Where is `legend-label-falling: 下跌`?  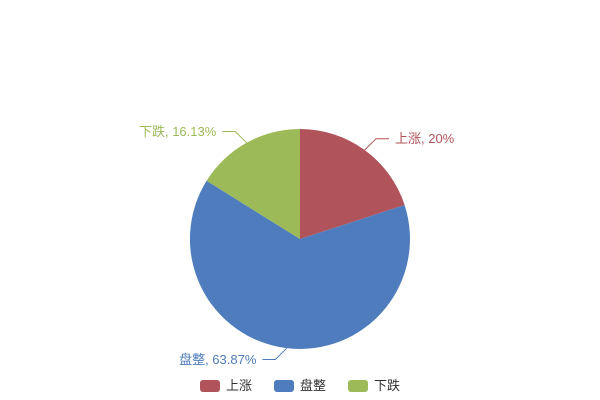
legend-label-falling: 下跌 is located at coordinates (387, 385).